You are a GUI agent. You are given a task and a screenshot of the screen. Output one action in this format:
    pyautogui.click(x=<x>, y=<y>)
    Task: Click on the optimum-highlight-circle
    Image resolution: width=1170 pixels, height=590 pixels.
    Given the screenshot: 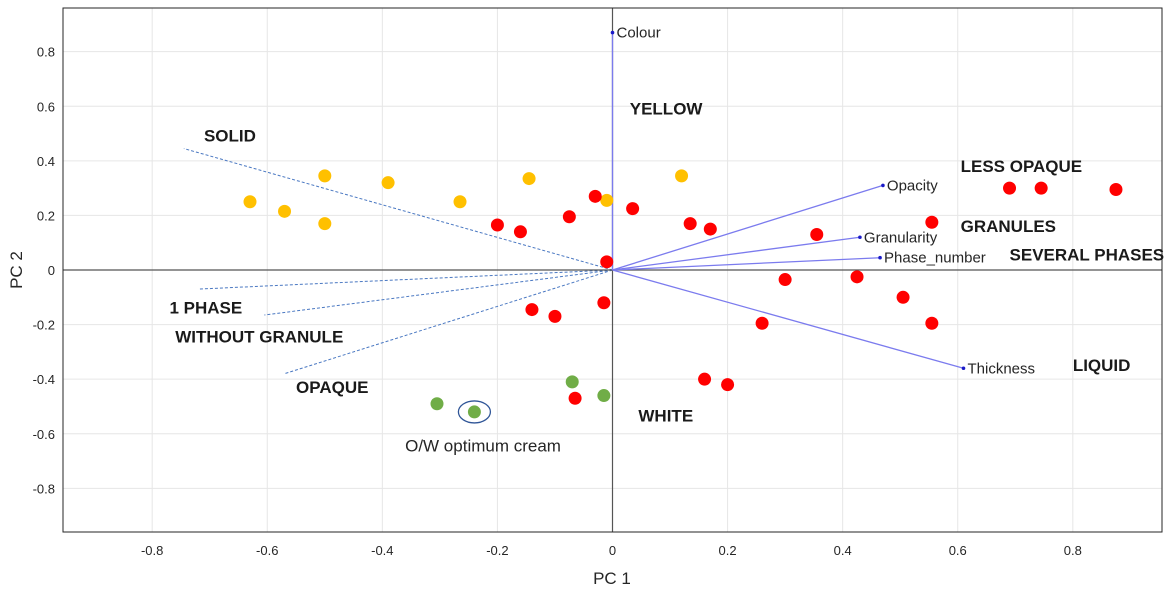 What is the action you would take?
    pyautogui.click(x=474, y=412)
    